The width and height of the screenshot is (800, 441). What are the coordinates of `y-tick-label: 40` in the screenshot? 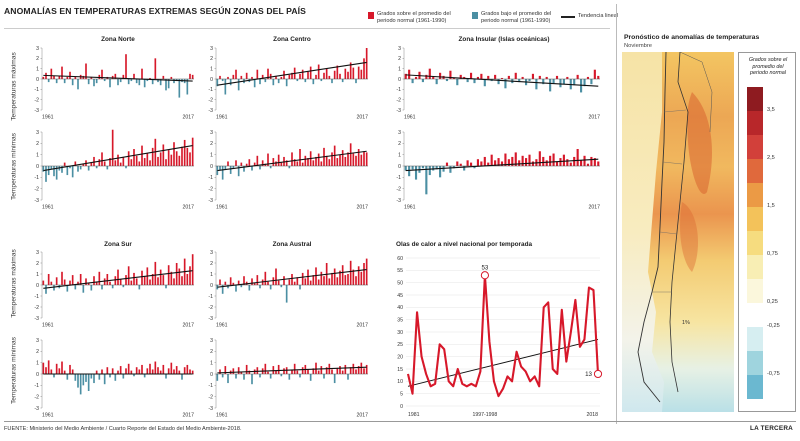 It's located at (400, 308).